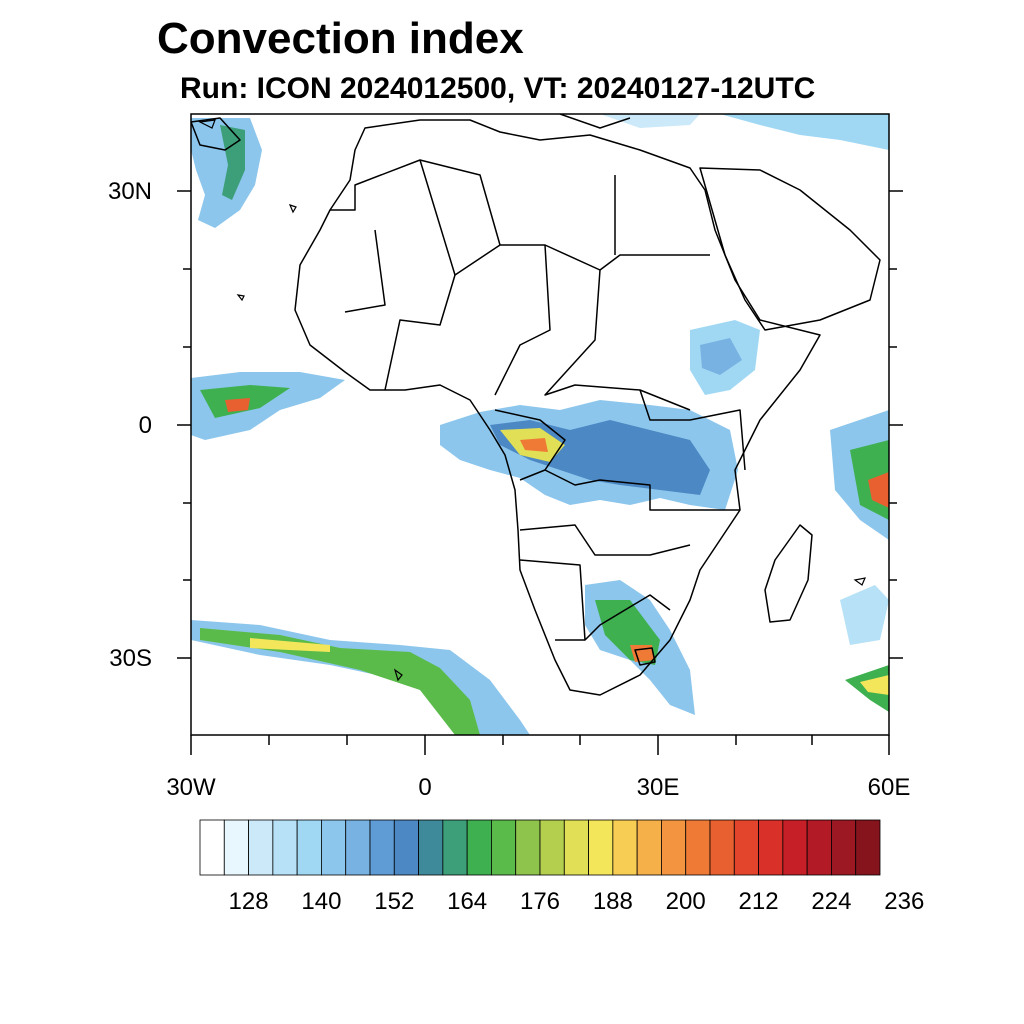 This screenshot has height=1024, width=1024. Describe the element at coordinates (321, 901) in the screenshot. I see `colorbar-label: 140` at that location.